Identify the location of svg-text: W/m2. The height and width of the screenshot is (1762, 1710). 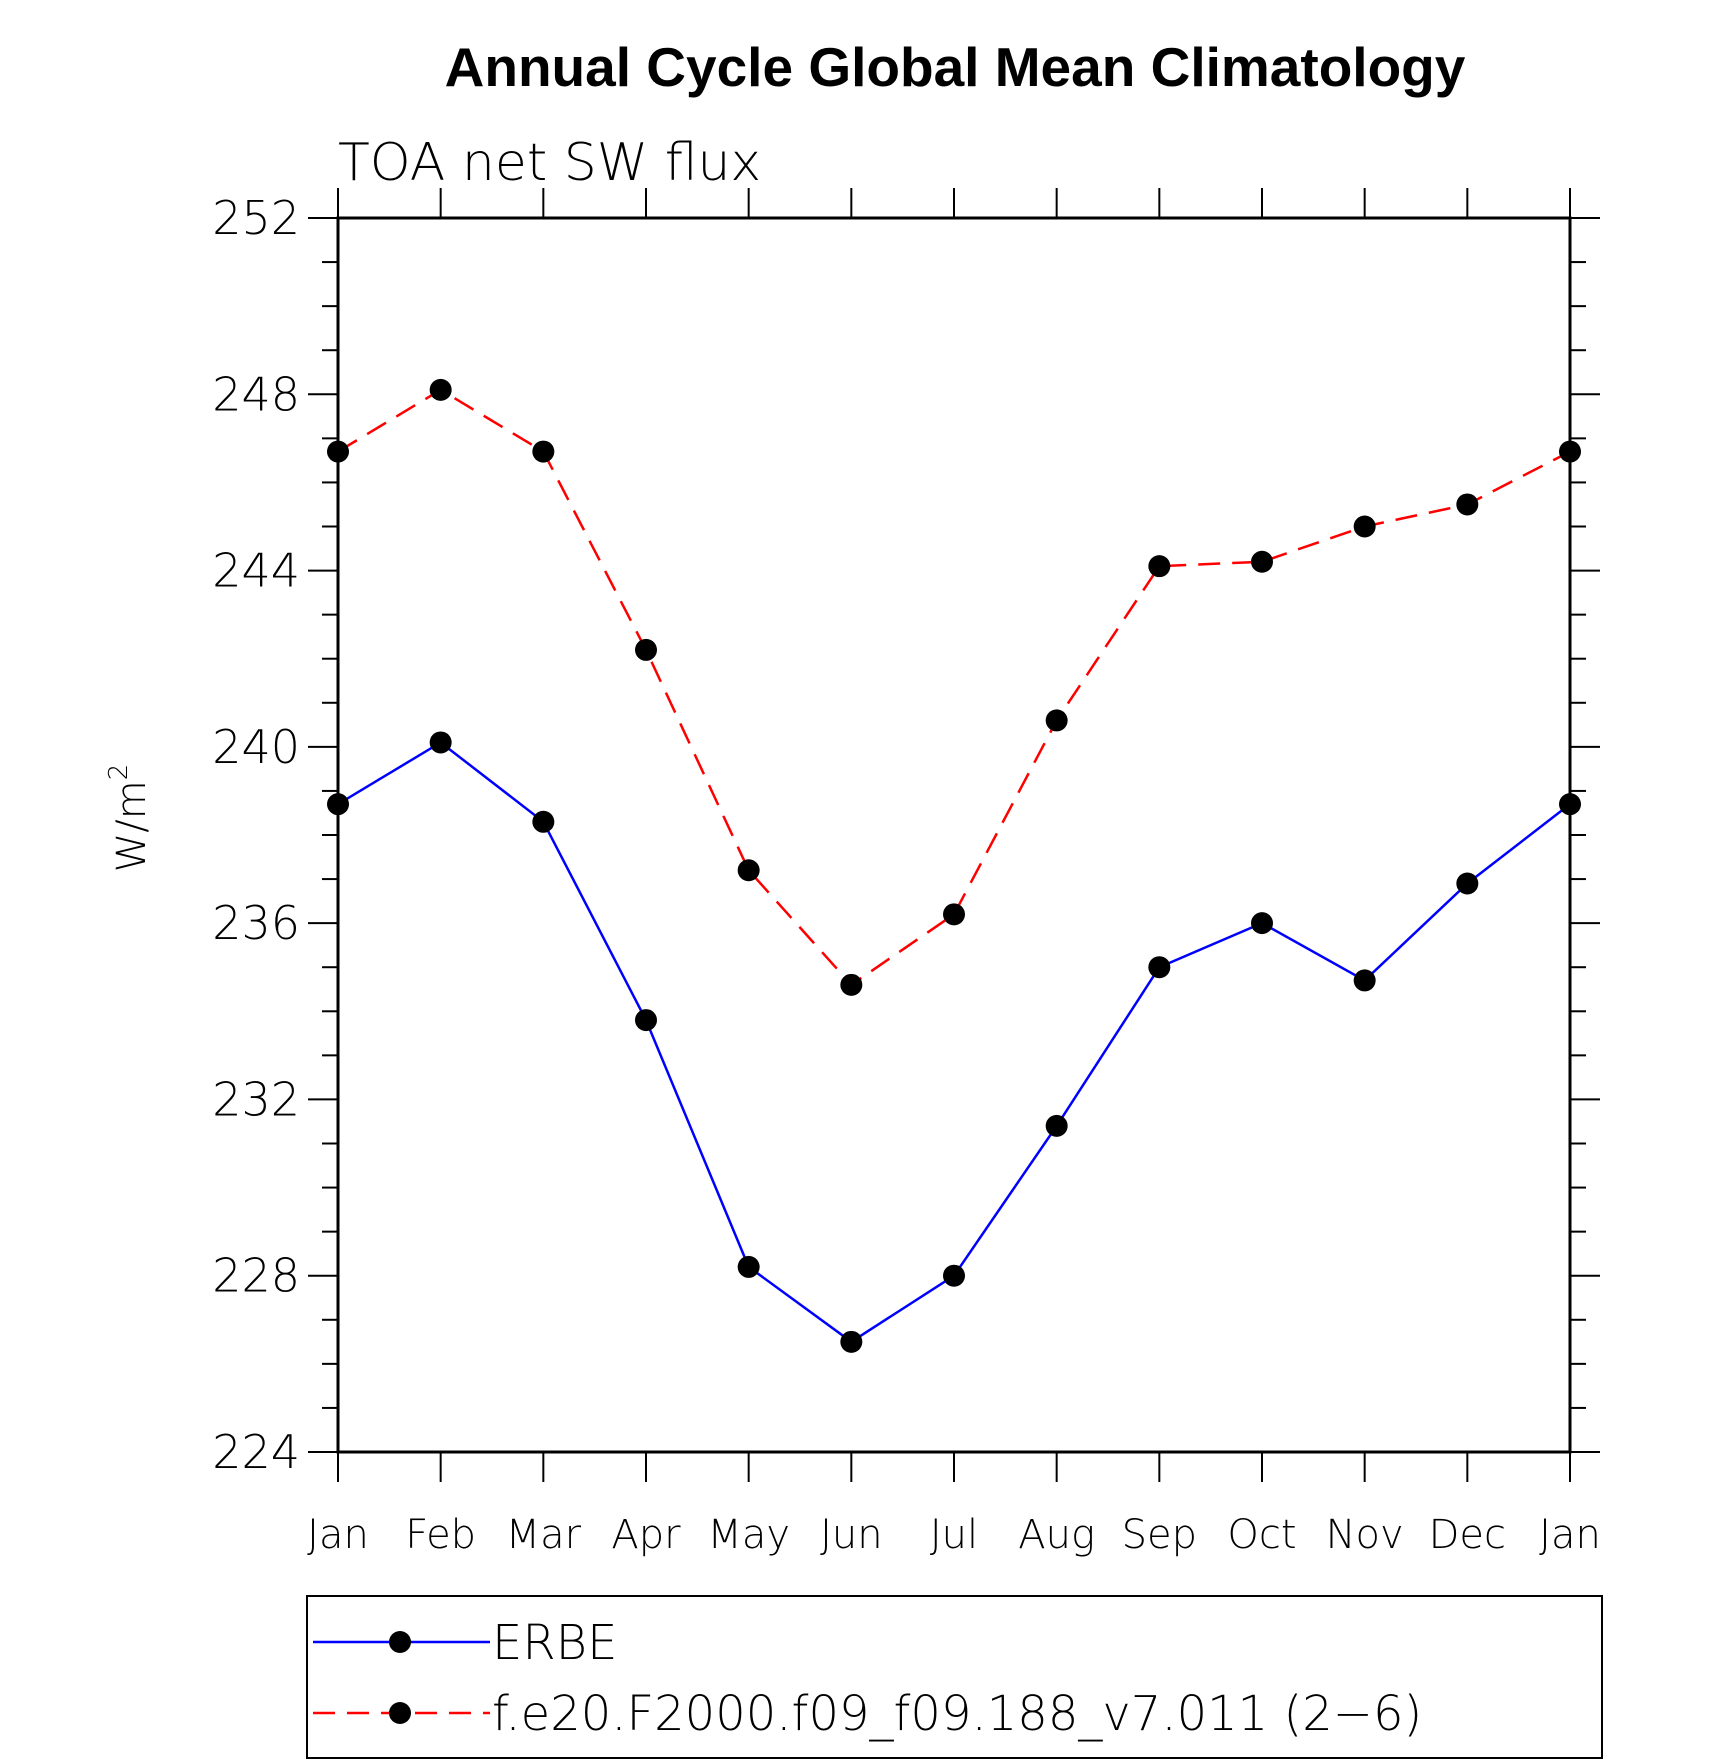
(129, 818).